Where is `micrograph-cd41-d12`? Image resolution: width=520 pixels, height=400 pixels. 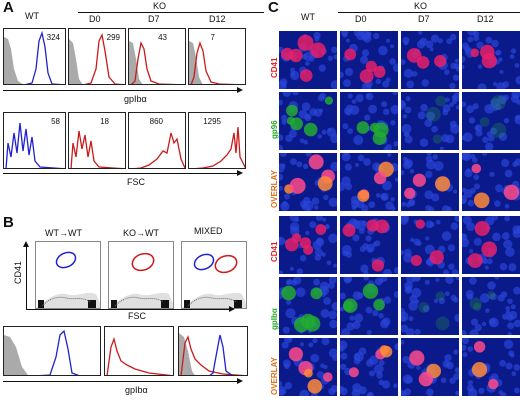 micrograph-cd41-d12 is located at coordinates (491, 60).